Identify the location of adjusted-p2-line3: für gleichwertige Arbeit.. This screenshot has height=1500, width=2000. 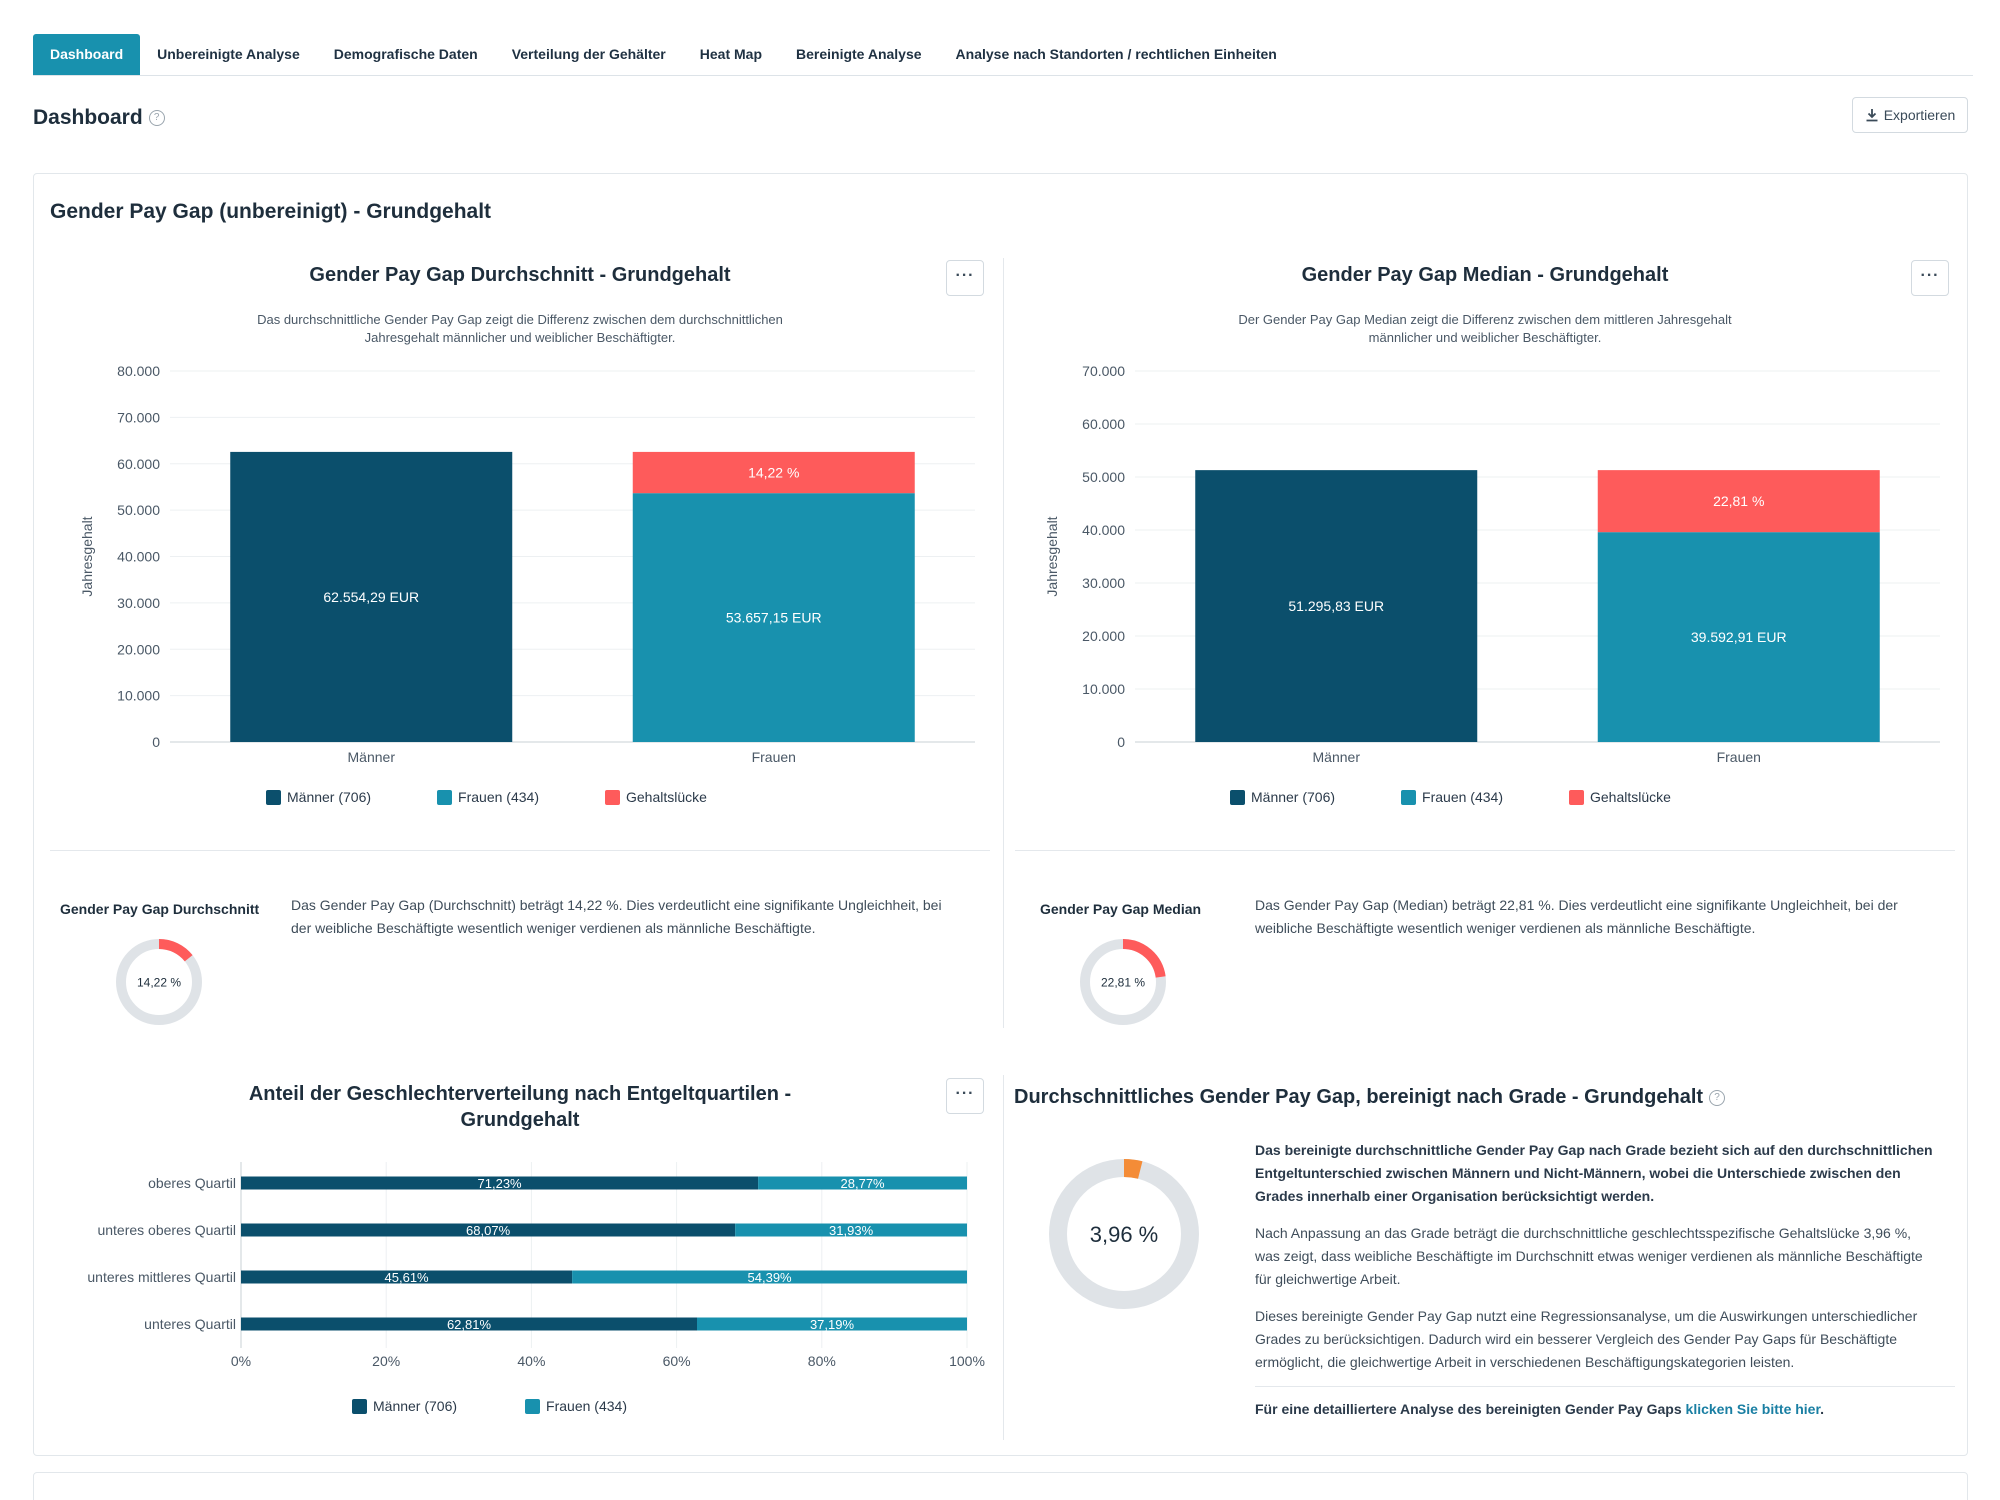
(1328, 1279).